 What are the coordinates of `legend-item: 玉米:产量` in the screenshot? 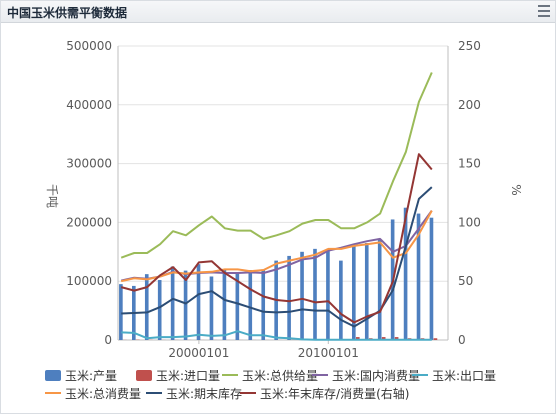 It's located at (81, 376).